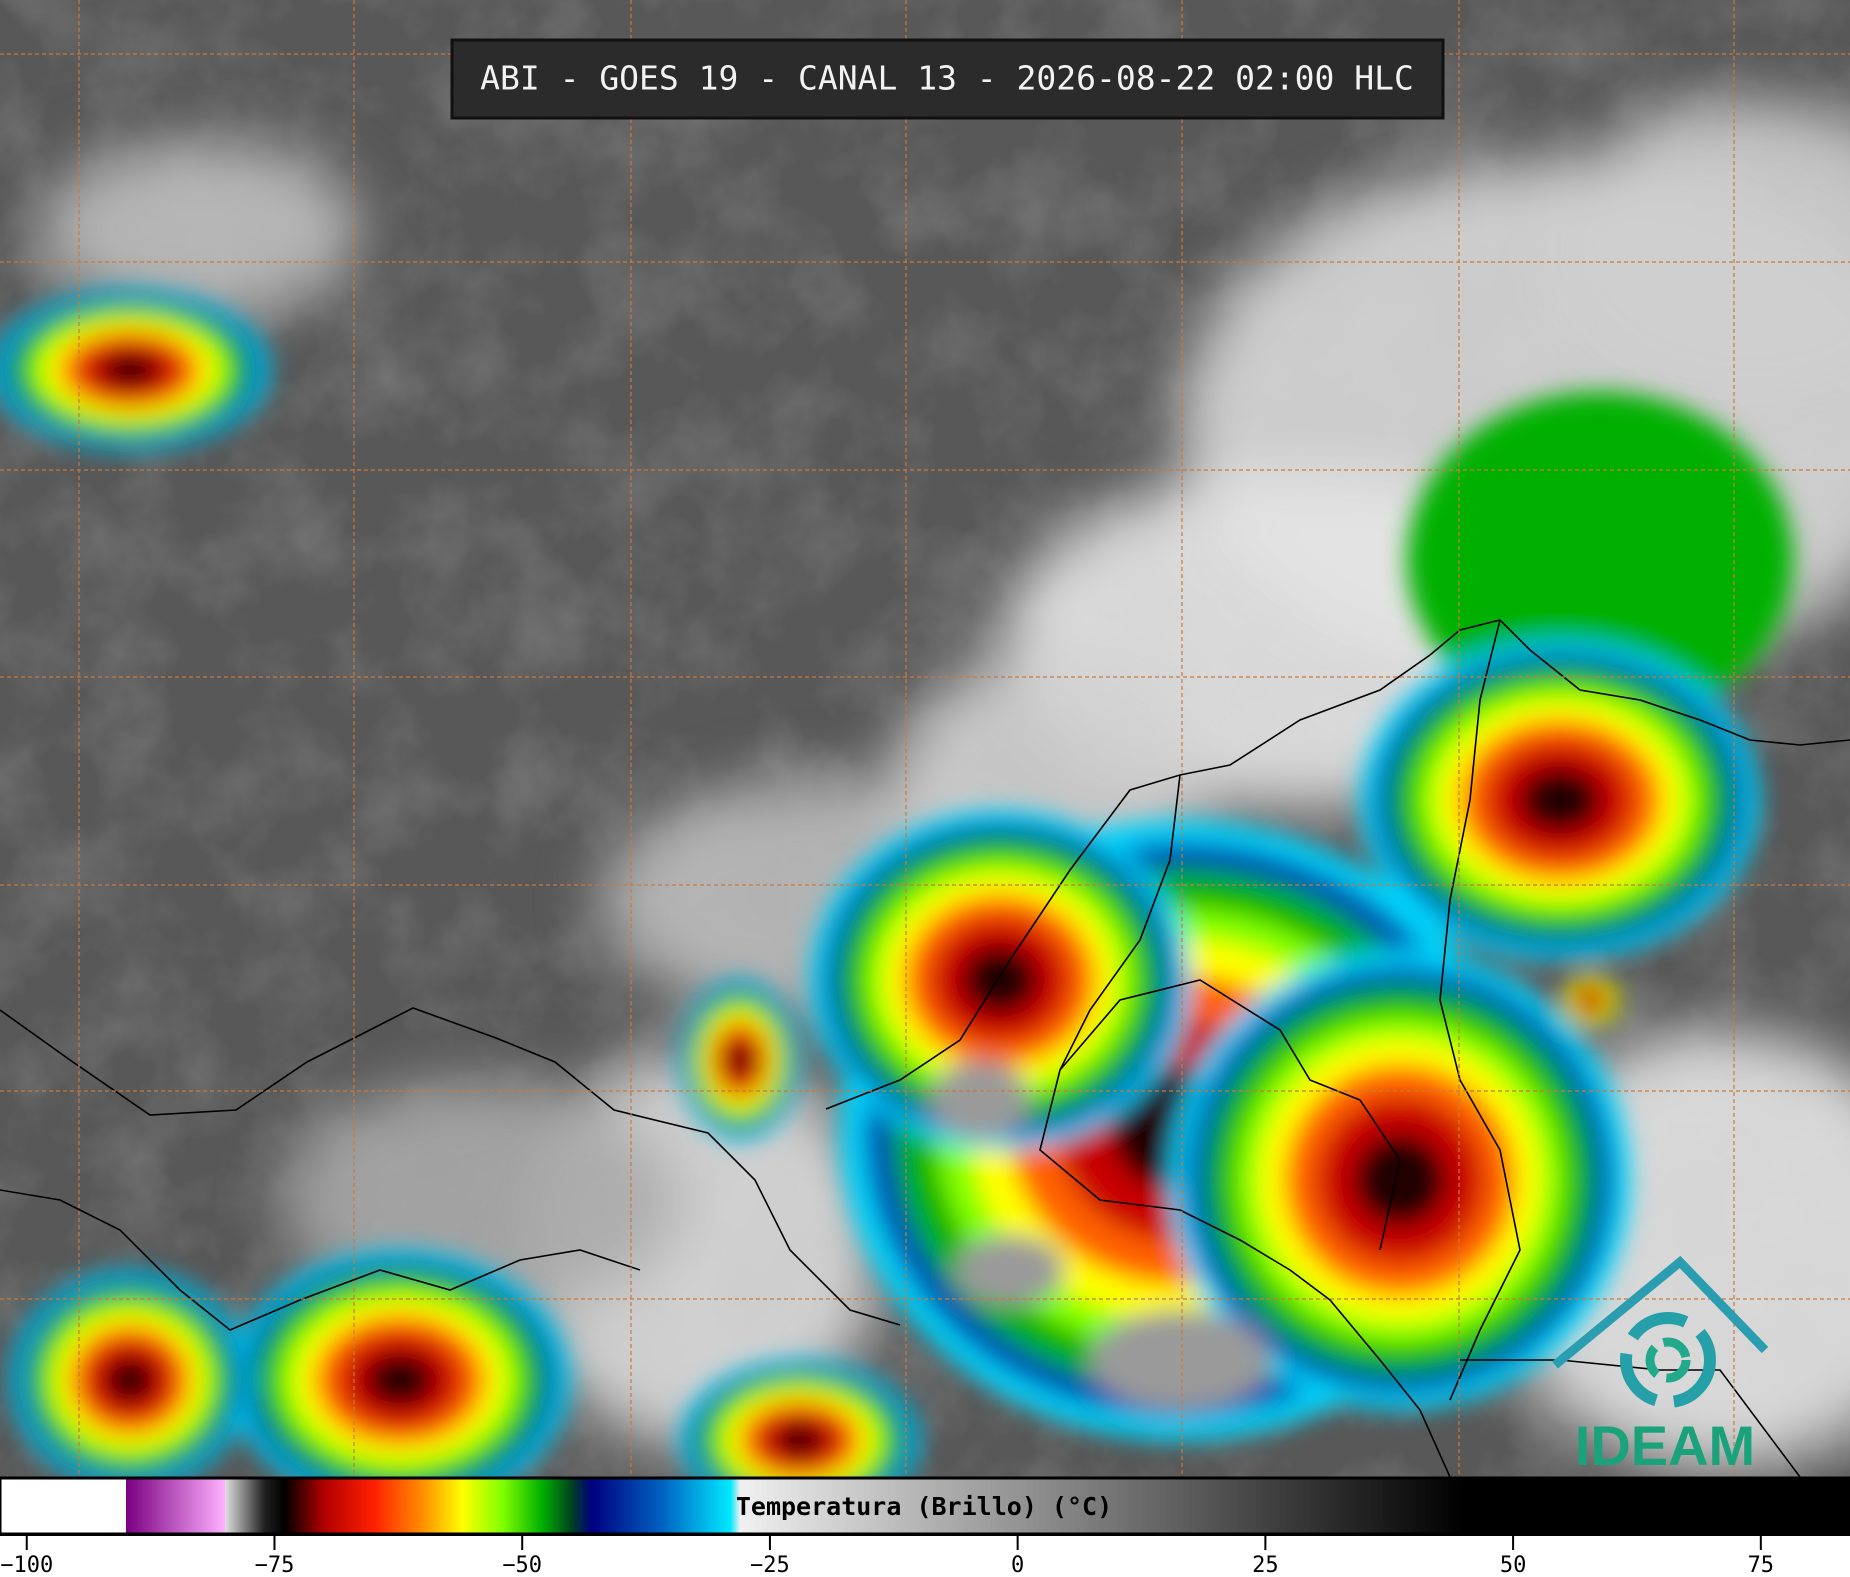 This screenshot has width=1850, height=1577. I want to click on tick-label: −50, so click(522, 1565).